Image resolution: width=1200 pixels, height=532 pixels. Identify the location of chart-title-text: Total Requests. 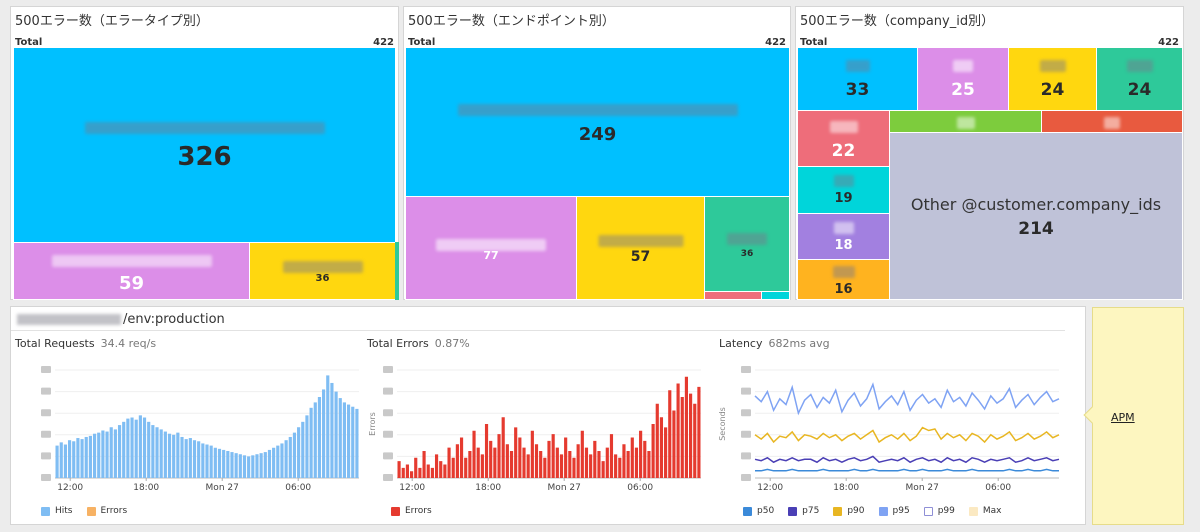
(55, 343).